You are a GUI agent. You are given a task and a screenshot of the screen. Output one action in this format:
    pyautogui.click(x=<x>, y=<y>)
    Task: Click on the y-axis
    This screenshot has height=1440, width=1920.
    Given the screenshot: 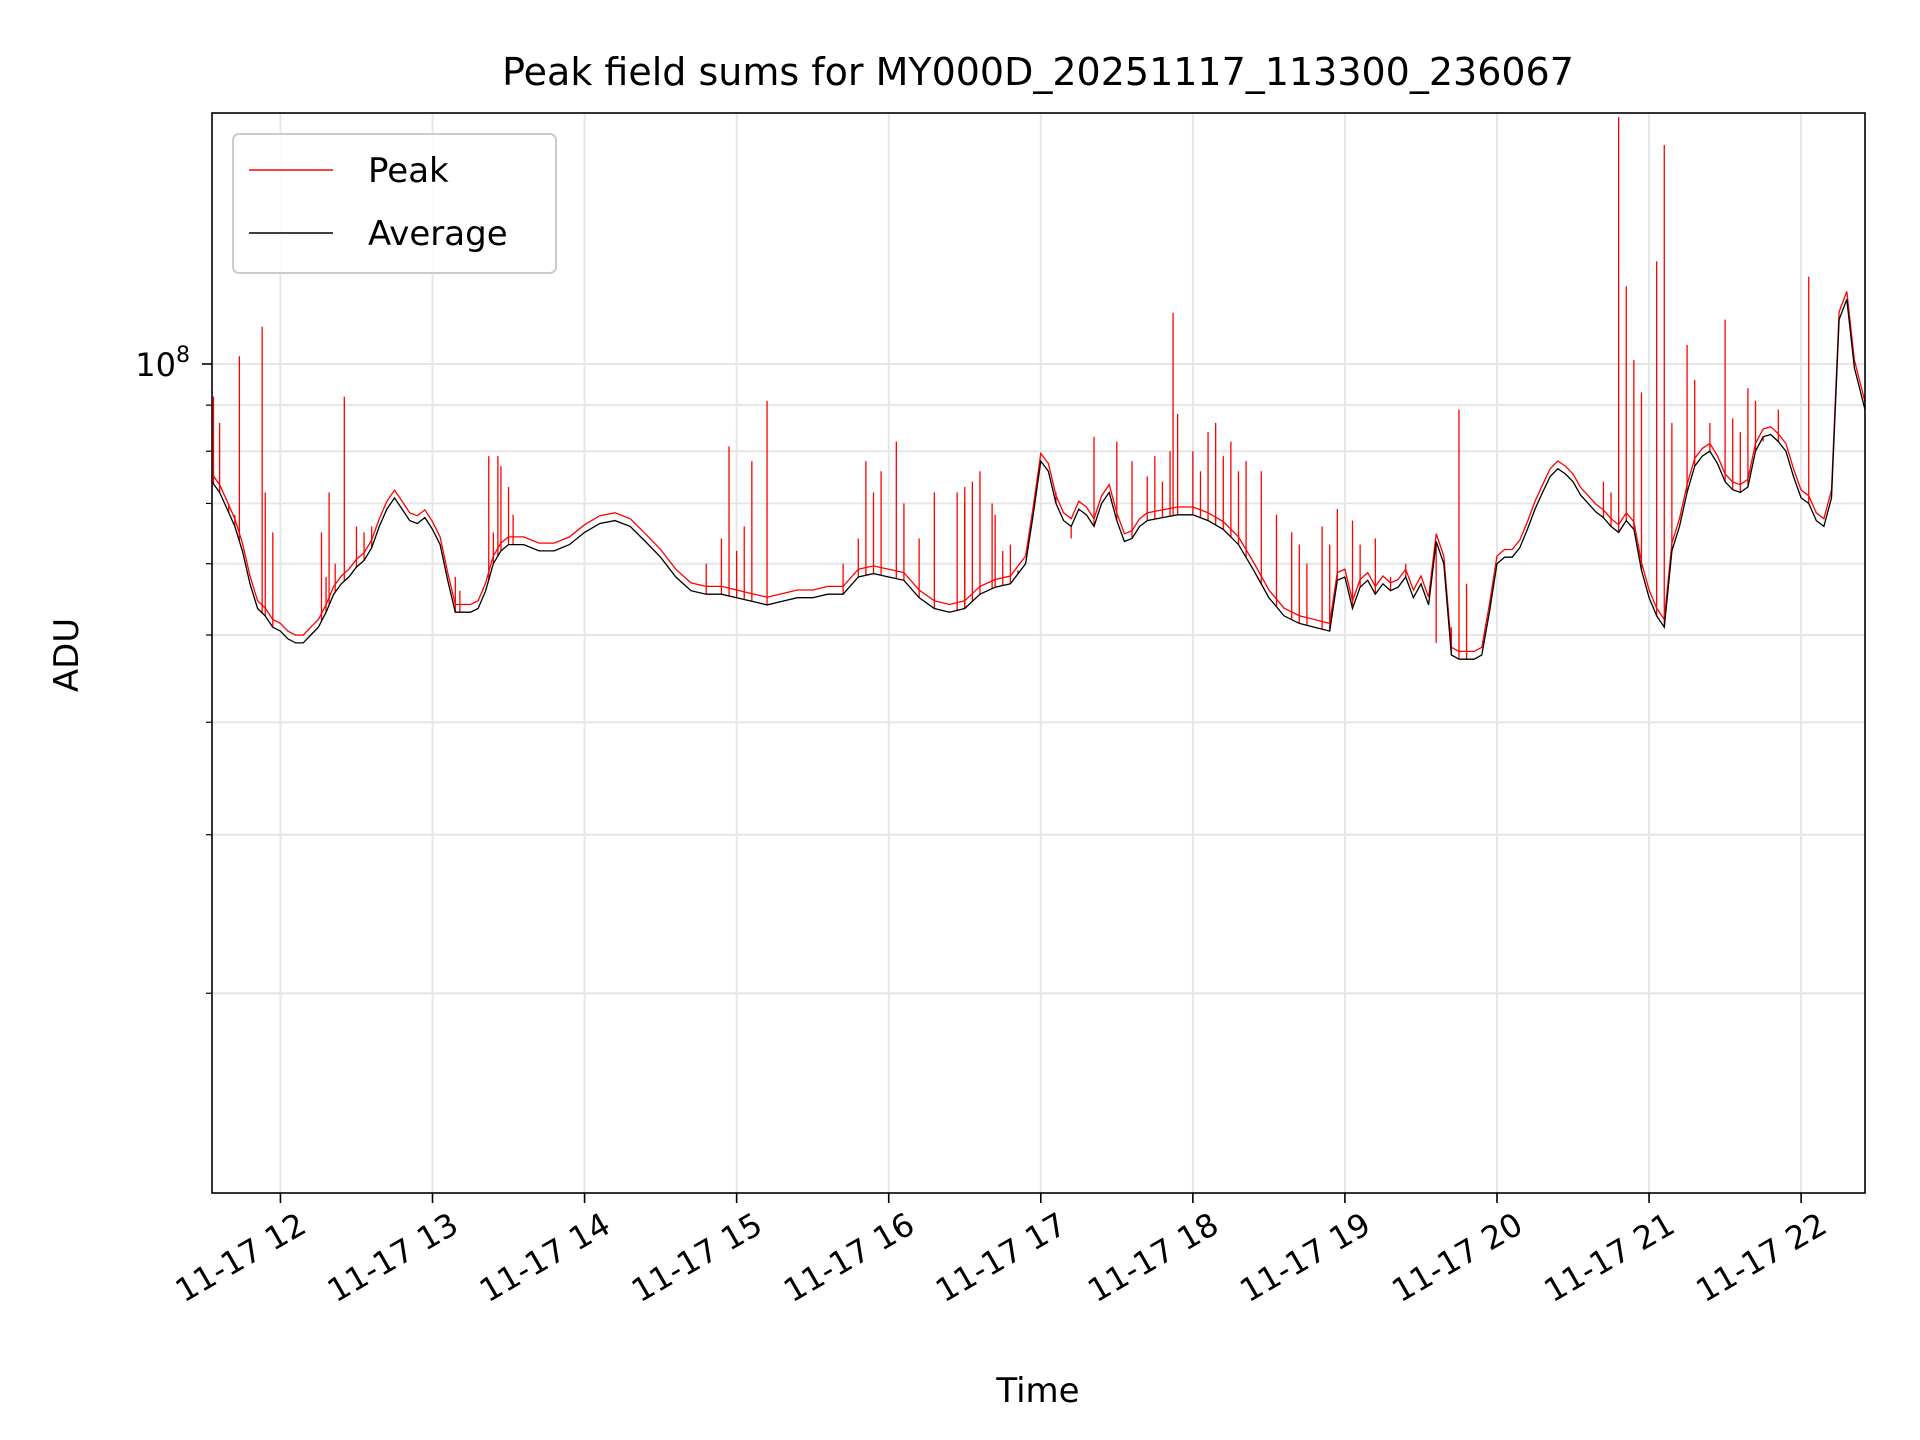 What is the action you would take?
    pyautogui.click(x=207, y=678)
    